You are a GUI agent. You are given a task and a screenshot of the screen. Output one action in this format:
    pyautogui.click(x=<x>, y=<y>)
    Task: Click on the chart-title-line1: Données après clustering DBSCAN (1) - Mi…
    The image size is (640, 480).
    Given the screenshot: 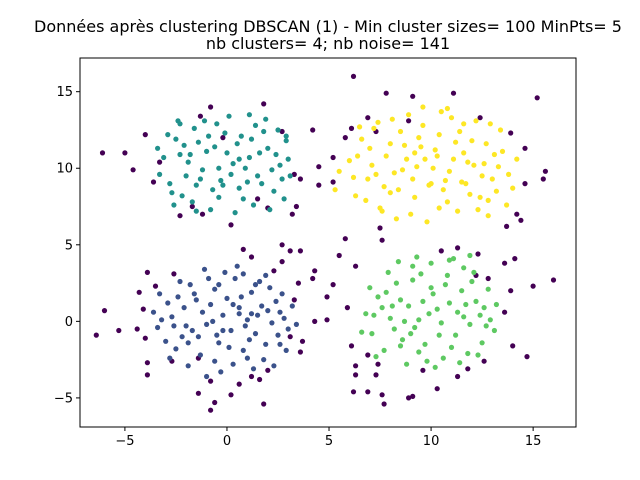 What is the action you would take?
    pyautogui.click(x=328, y=26)
    